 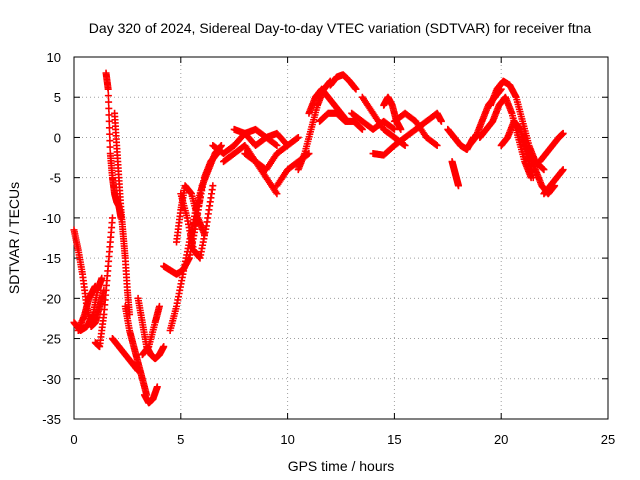 I want to click on series-s16, so click(x=204, y=198).